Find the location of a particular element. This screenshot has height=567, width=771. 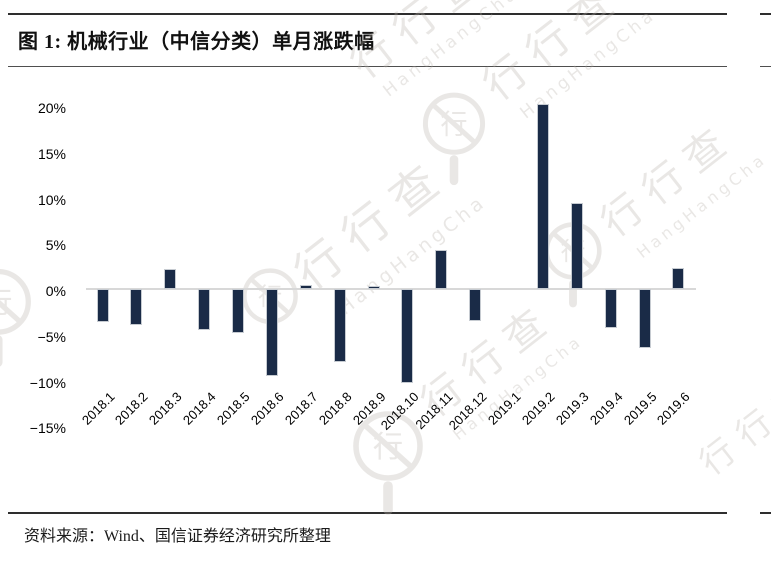

y-tick-label: 15% is located at coordinates (51, 153).